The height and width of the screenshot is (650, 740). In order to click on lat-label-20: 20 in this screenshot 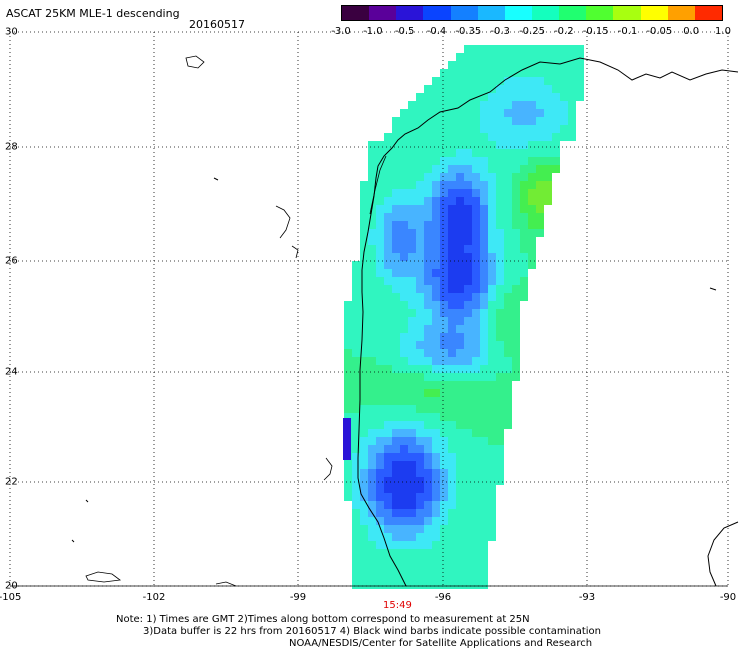, I will do `click(11, 586)`.